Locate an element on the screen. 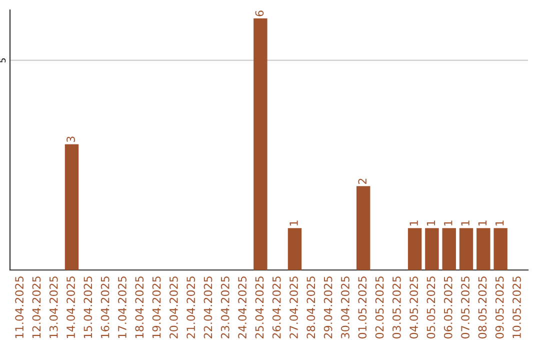 Image resolution: width=540 pixels, height=340 pixels. x-tick-label: 04.05.2025 is located at coordinates (414, 307).